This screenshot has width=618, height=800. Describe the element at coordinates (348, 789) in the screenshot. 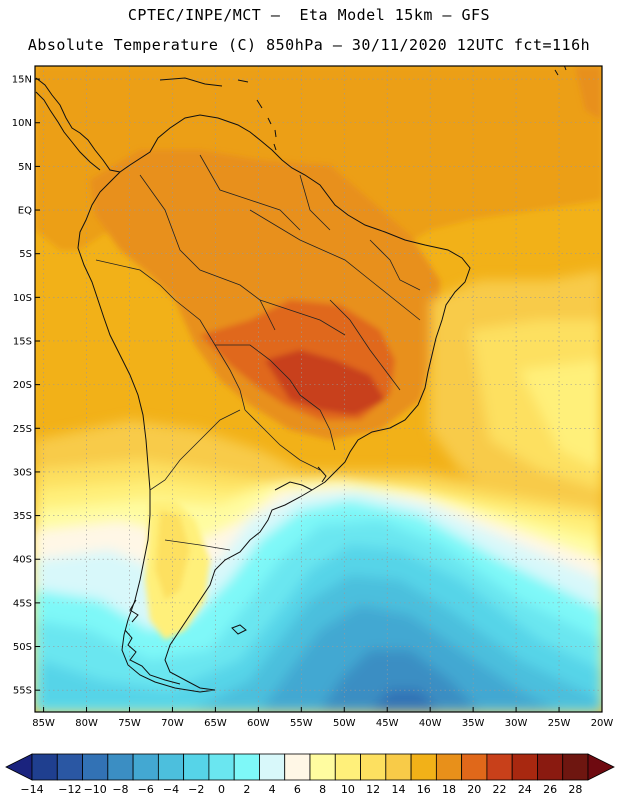

I see `legend-label: 10` at that location.